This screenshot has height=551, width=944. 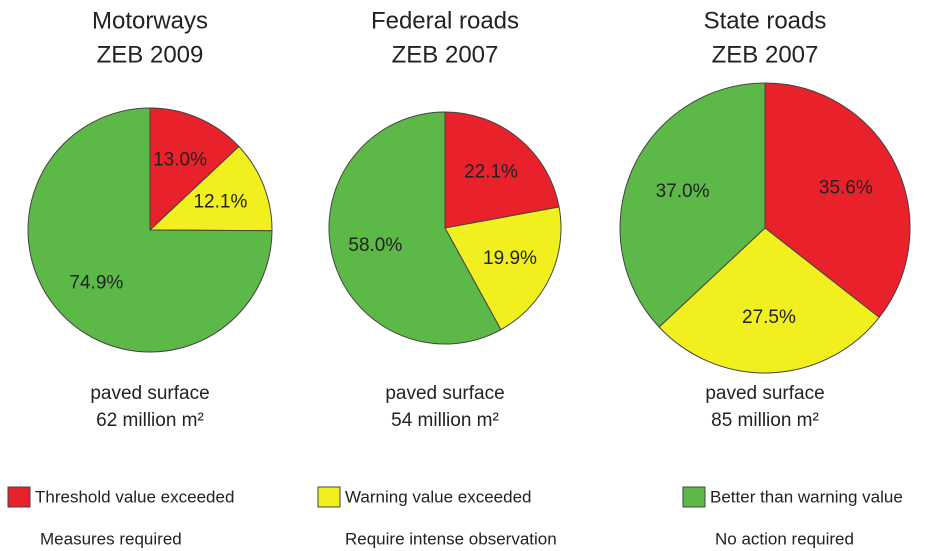 What do you see at coordinates (451, 538) in the screenshot?
I see `legend-note: Require intense observation` at bounding box center [451, 538].